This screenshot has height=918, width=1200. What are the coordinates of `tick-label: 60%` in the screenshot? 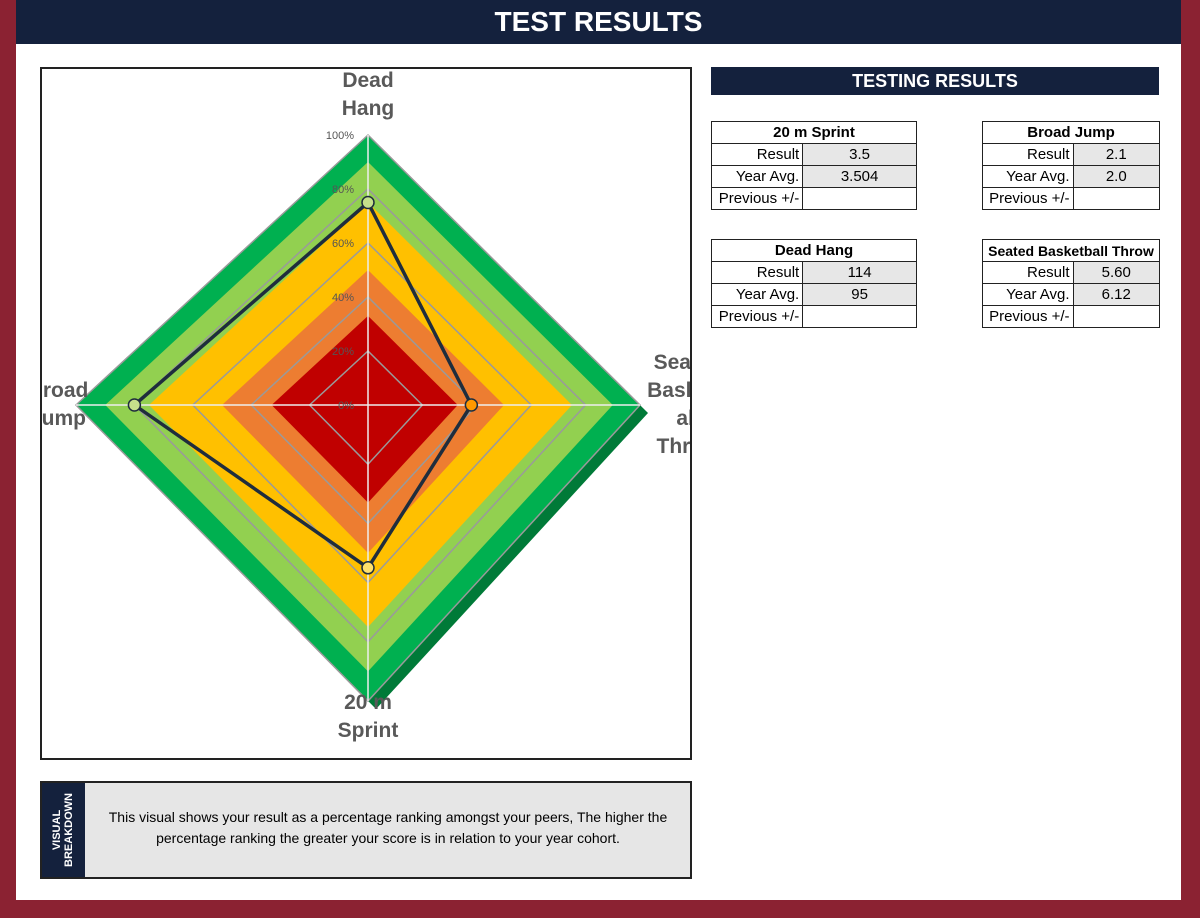 It's located at (343, 244).